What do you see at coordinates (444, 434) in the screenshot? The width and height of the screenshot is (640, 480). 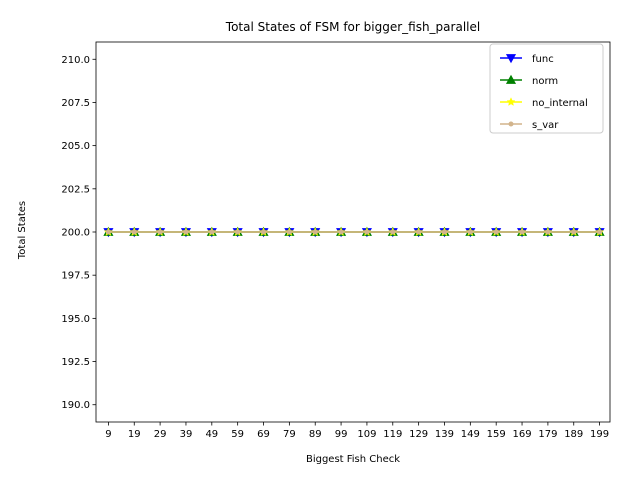 I see `x-tick-label: 139` at bounding box center [444, 434].